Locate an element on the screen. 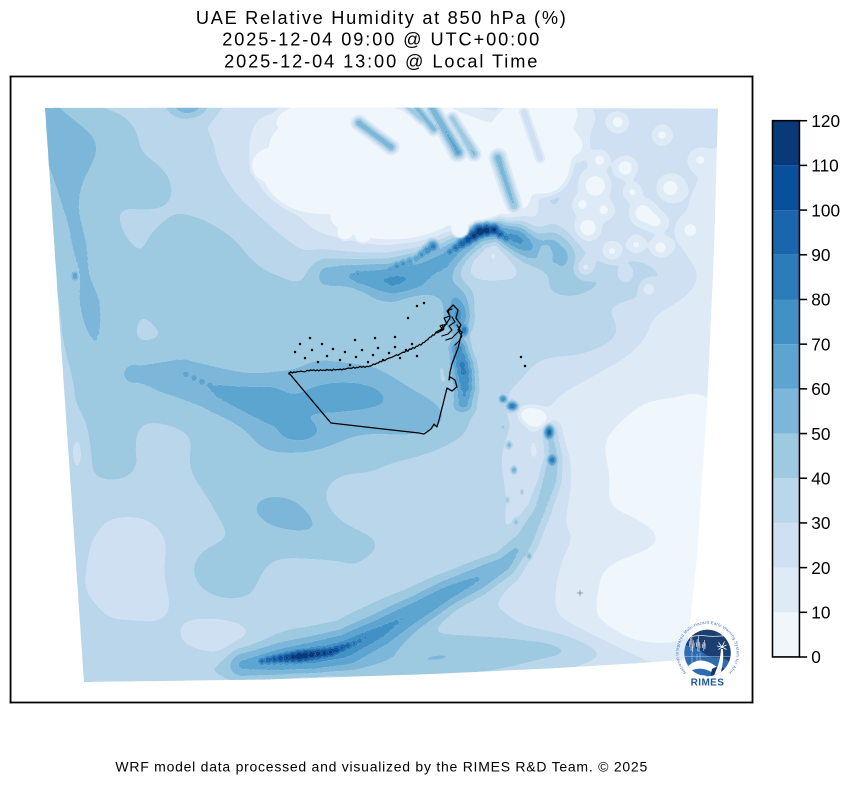 This screenshot has width=844, height=788. svg-text: 2025-12-04 09:00 @ UTC+00:00 is located at coordinates (381, 40).